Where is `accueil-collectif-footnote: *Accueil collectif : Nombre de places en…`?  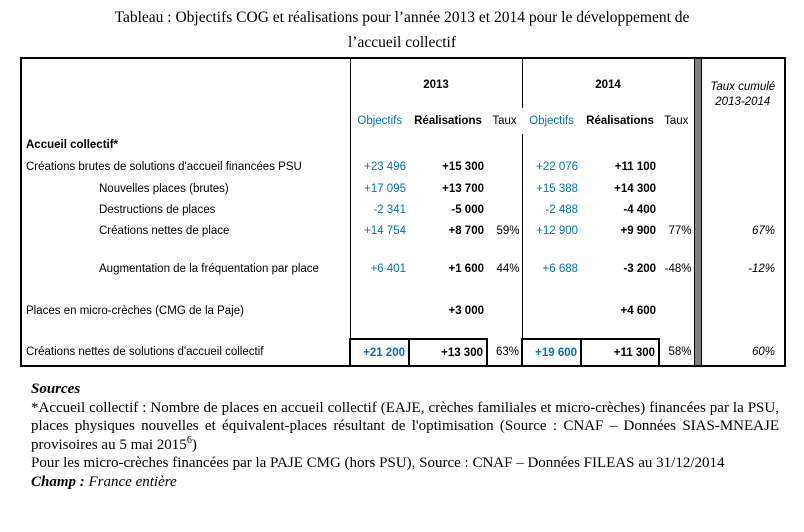 accueil-collectif-footnote: *Accueil collectif : Nombre de places en… is located at coordinates (405, 427).